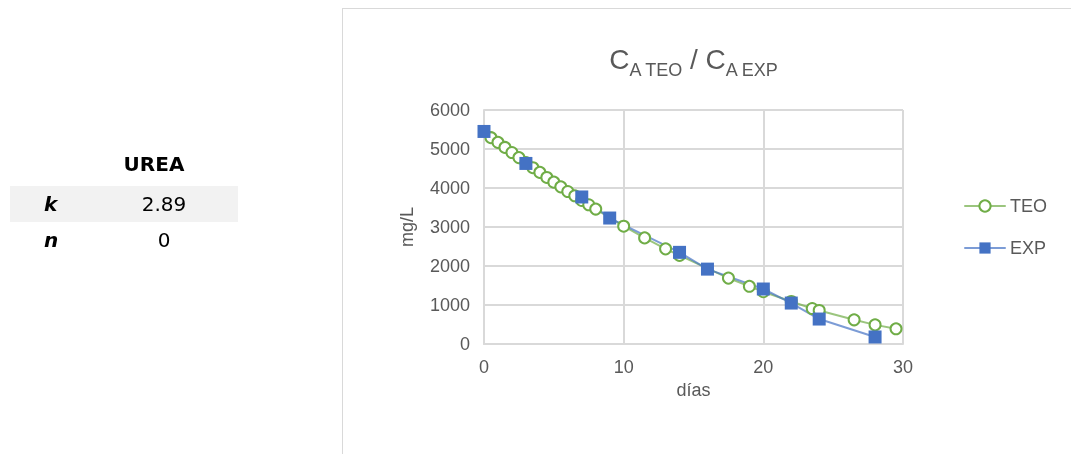 This screenshot has width=1072, height=454. What do you see at coordinates (903, 367) in the screenshot?
I see `x-tick-label: 30` at bounding box center [903, 367].